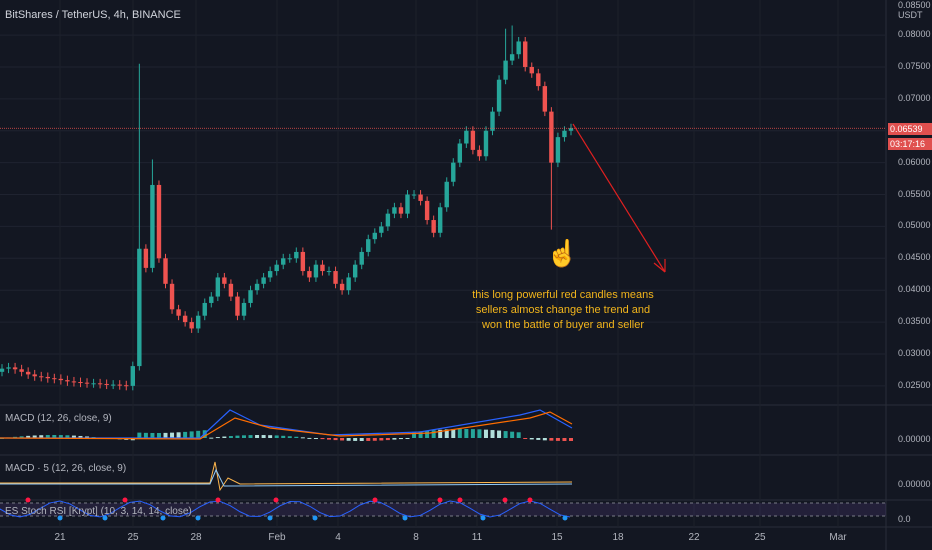  What do you see at coordinates (443, 509) in the screenshot?
I see `stoch-band` at bounding box center [443, 509].